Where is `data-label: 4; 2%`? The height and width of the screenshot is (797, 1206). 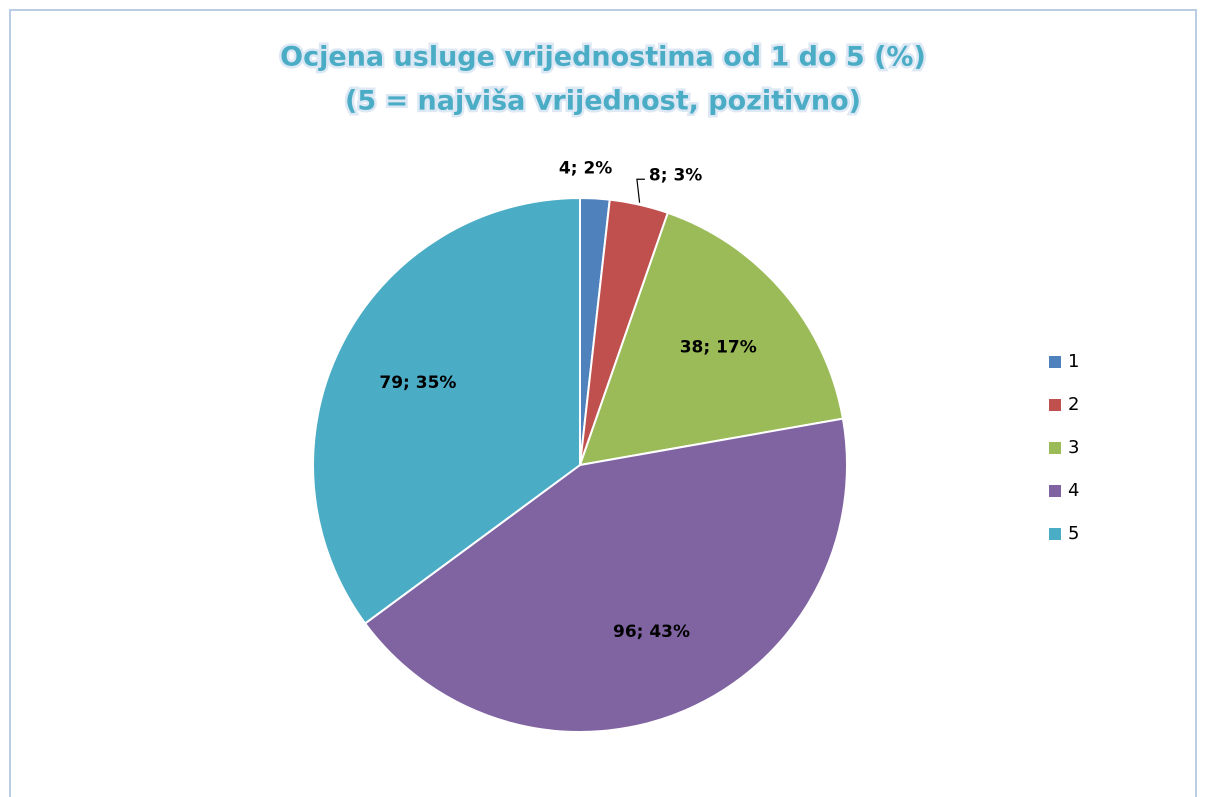
data-label: 4; 2% is located at coordinates (585, 168).